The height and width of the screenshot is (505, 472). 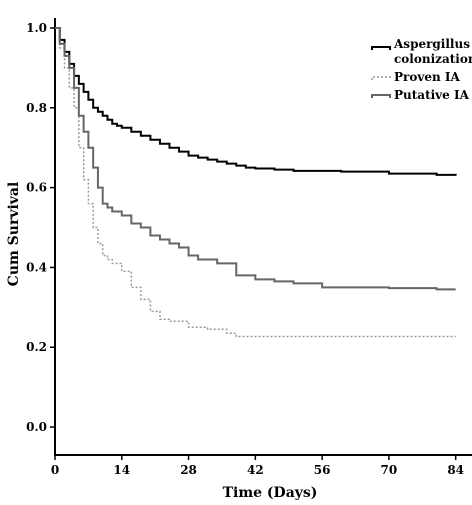 I want to click on x-axis-title: Time (Days), so click(x=270, y=493).